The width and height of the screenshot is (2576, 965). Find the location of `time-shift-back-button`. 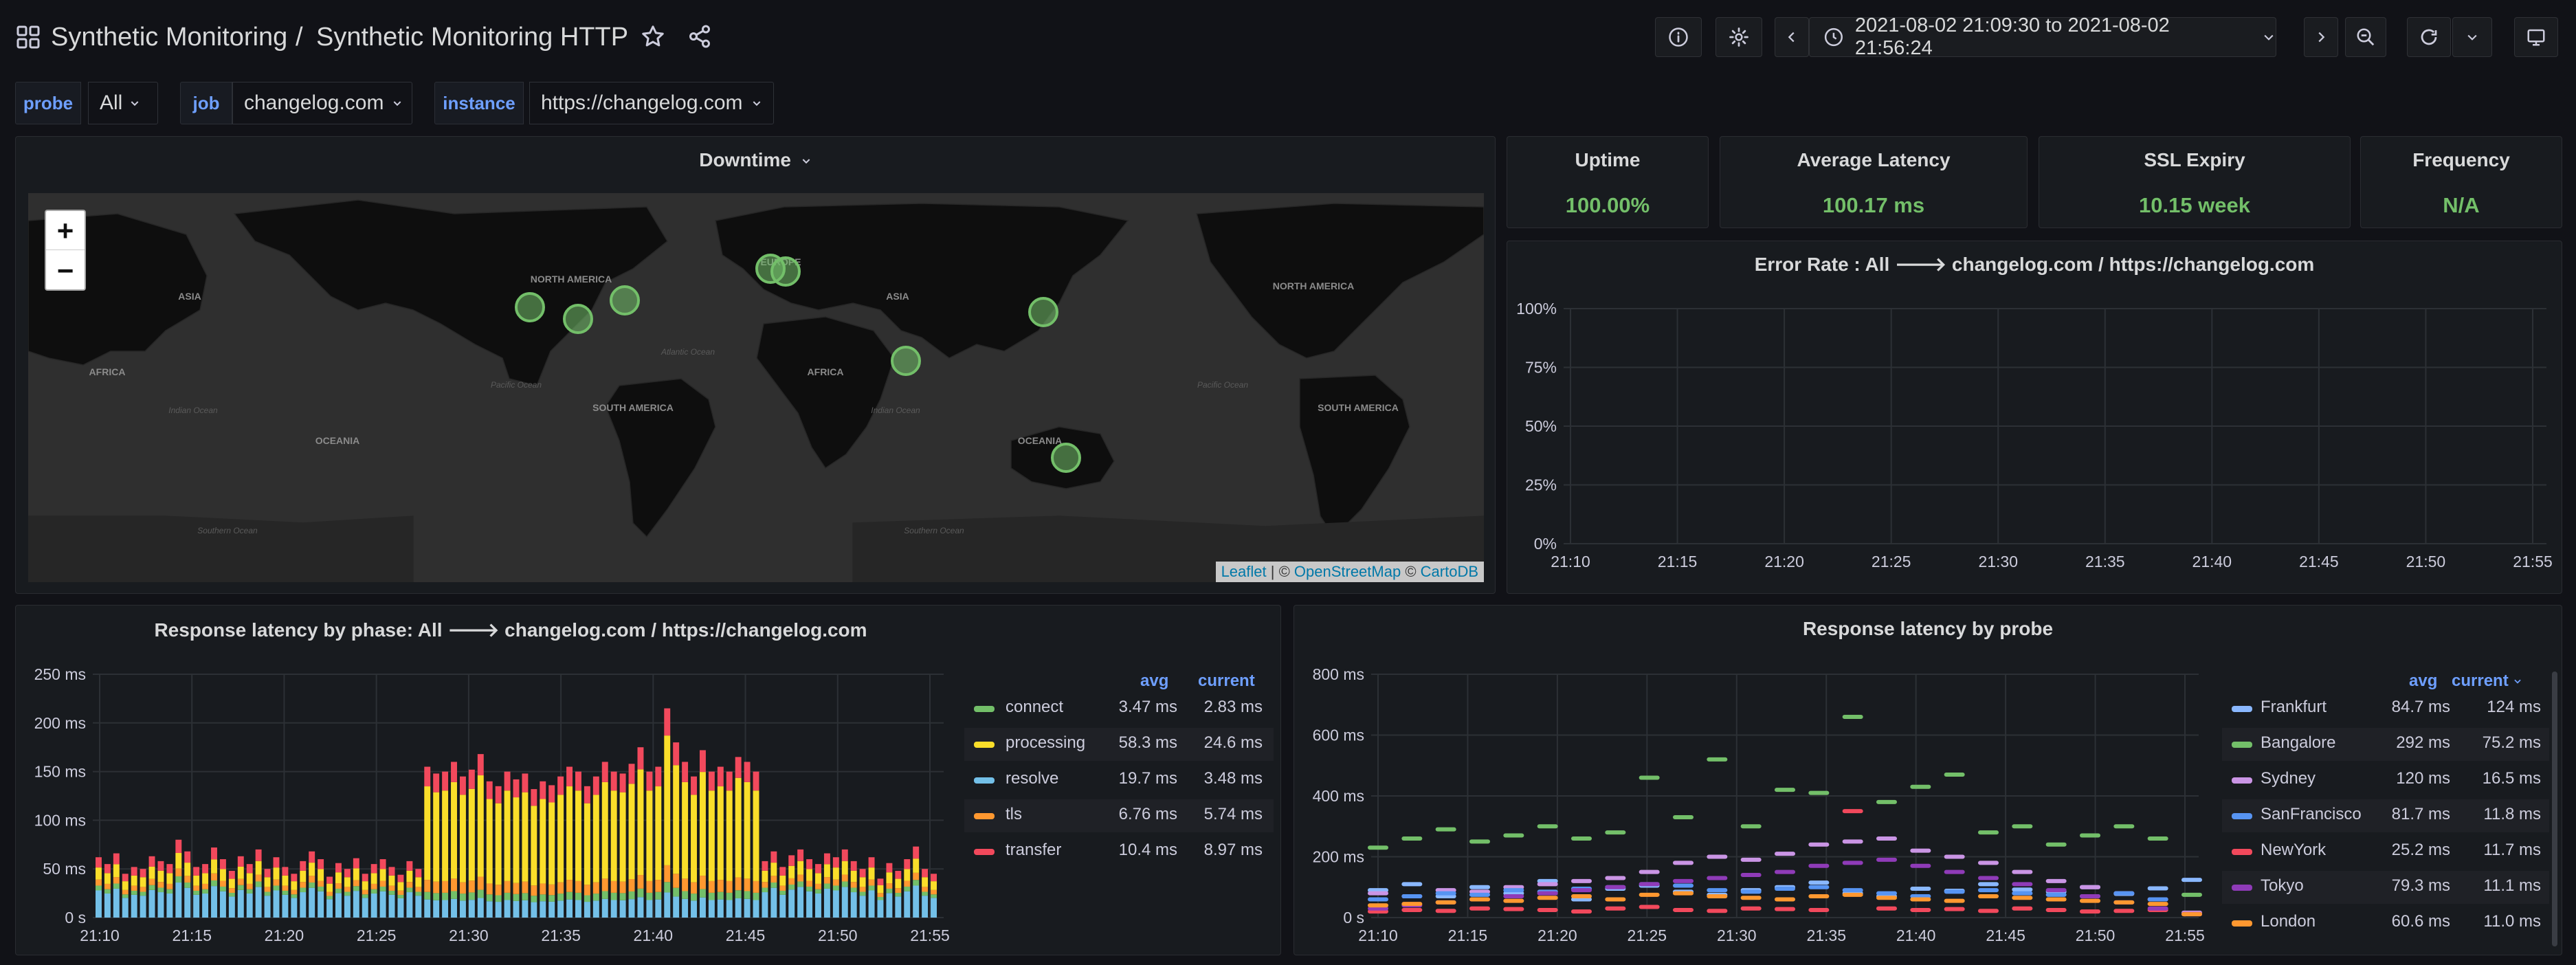

time-shift-back-button is located at coordinates (1792, 37).